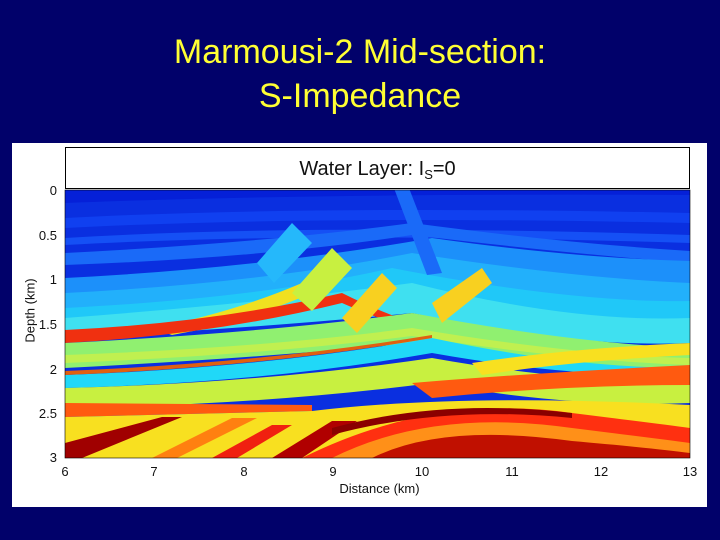 The height and width of the screenshot is (540, 720). I want to click on ytick-3: 3, so click(53, 457).